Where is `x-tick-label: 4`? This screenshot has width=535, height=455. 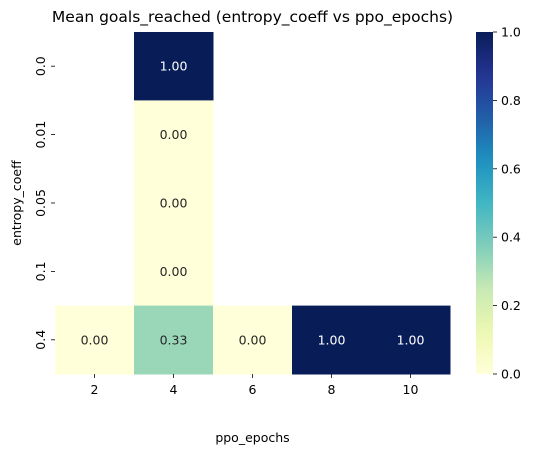 x-tick-label: 4 is located at coordinates (174, 389).